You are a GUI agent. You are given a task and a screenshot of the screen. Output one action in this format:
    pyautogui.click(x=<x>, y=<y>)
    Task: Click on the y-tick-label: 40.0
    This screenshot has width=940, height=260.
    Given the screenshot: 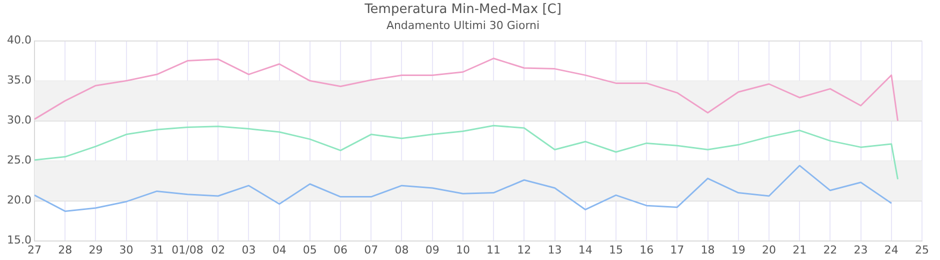 What is the action you would take?
    pyautogui.click(x=19, y=40)
    